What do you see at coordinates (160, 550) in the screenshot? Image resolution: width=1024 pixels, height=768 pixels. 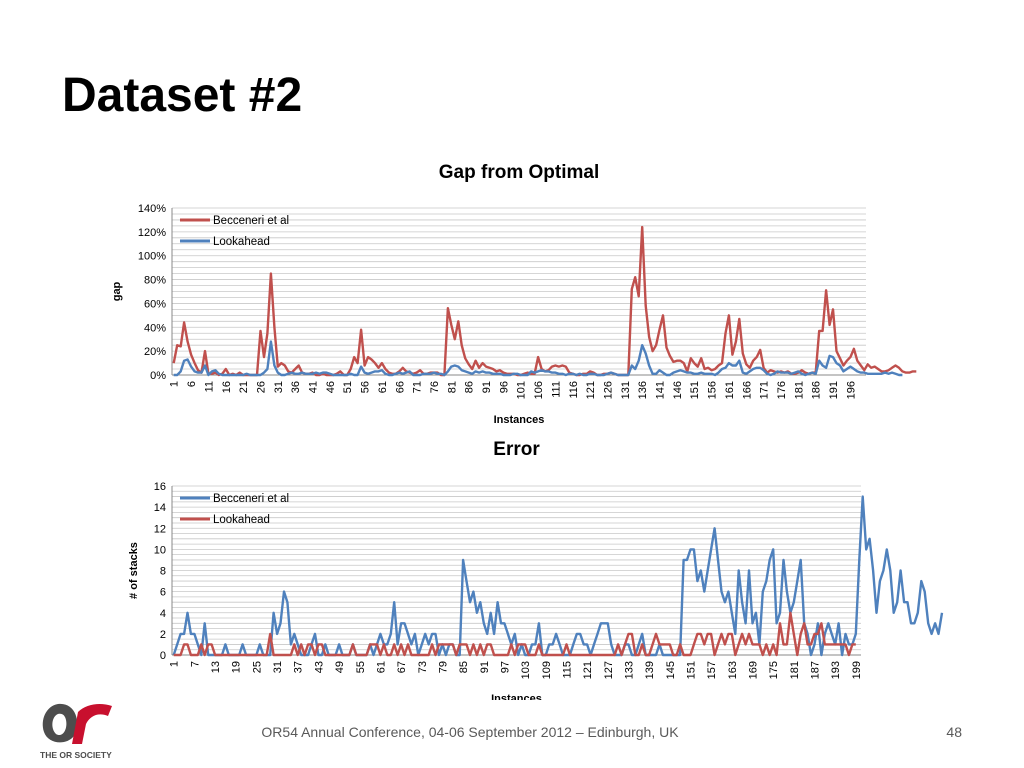 I see `y-tick-label: 10` at bounding box center [160, 550].